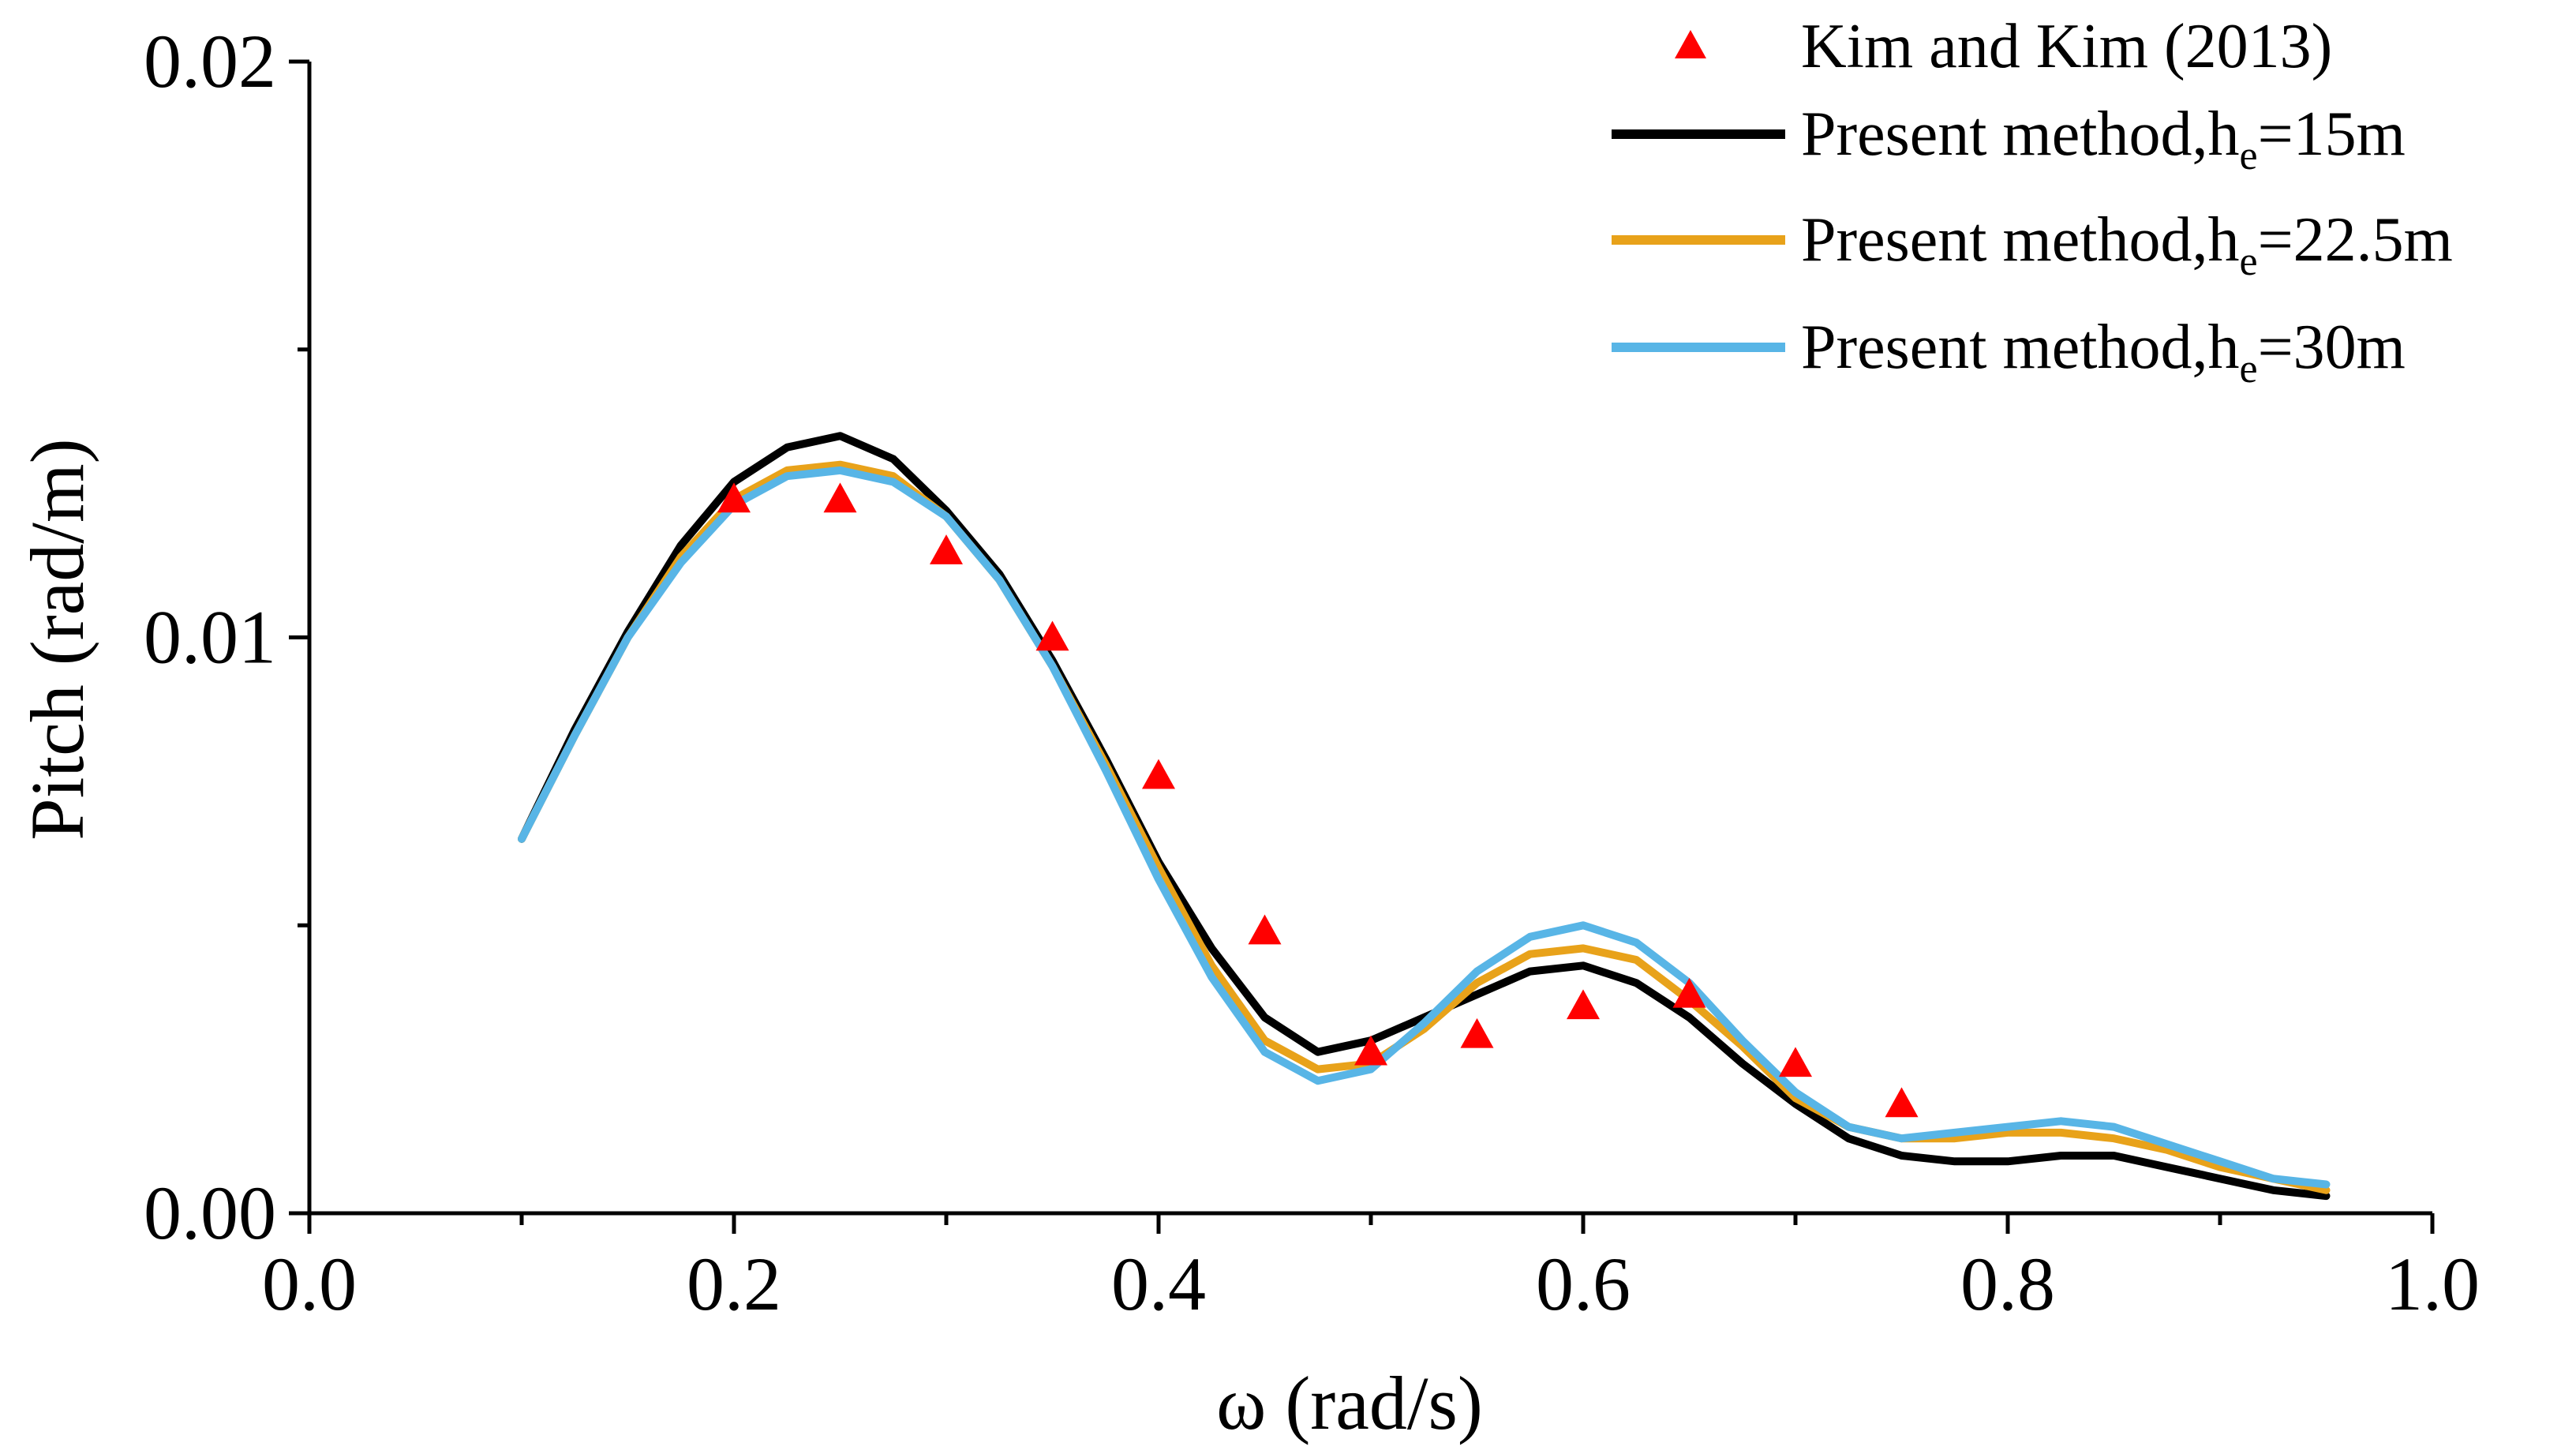 This screenshot has height=1454, width=2576. I want to click on legend-marker-kim, so click(1690, 44).